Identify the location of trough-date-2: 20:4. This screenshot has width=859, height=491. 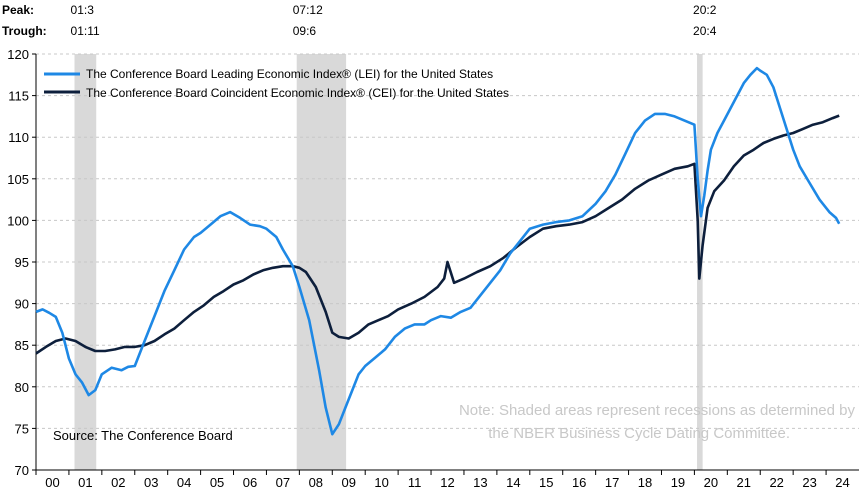
(705, 31).